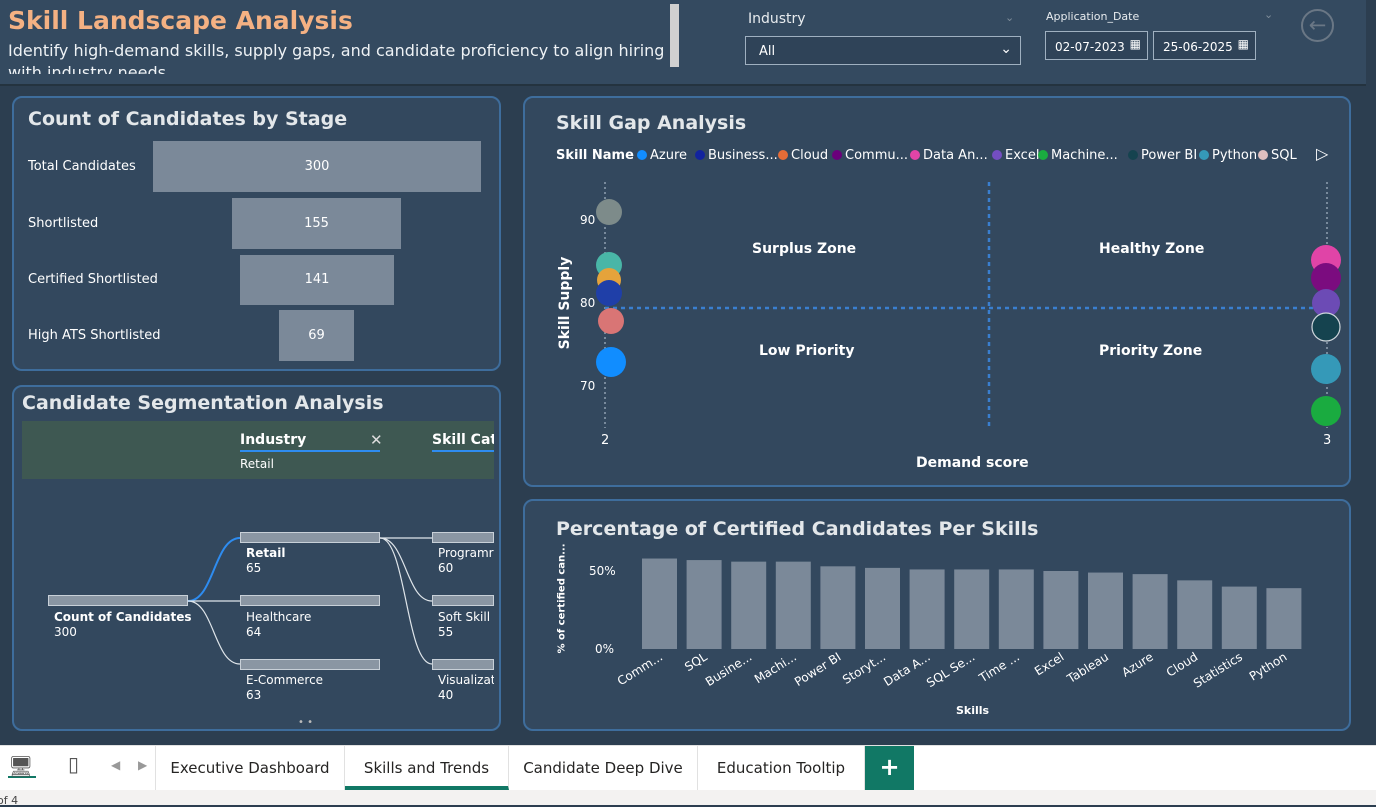 This screenshot has height=807, width=1376. Describe the element at coordinates (1152, 249) in the screenshot. I see `zone-label-healthy: Healthy Zone` at that location.